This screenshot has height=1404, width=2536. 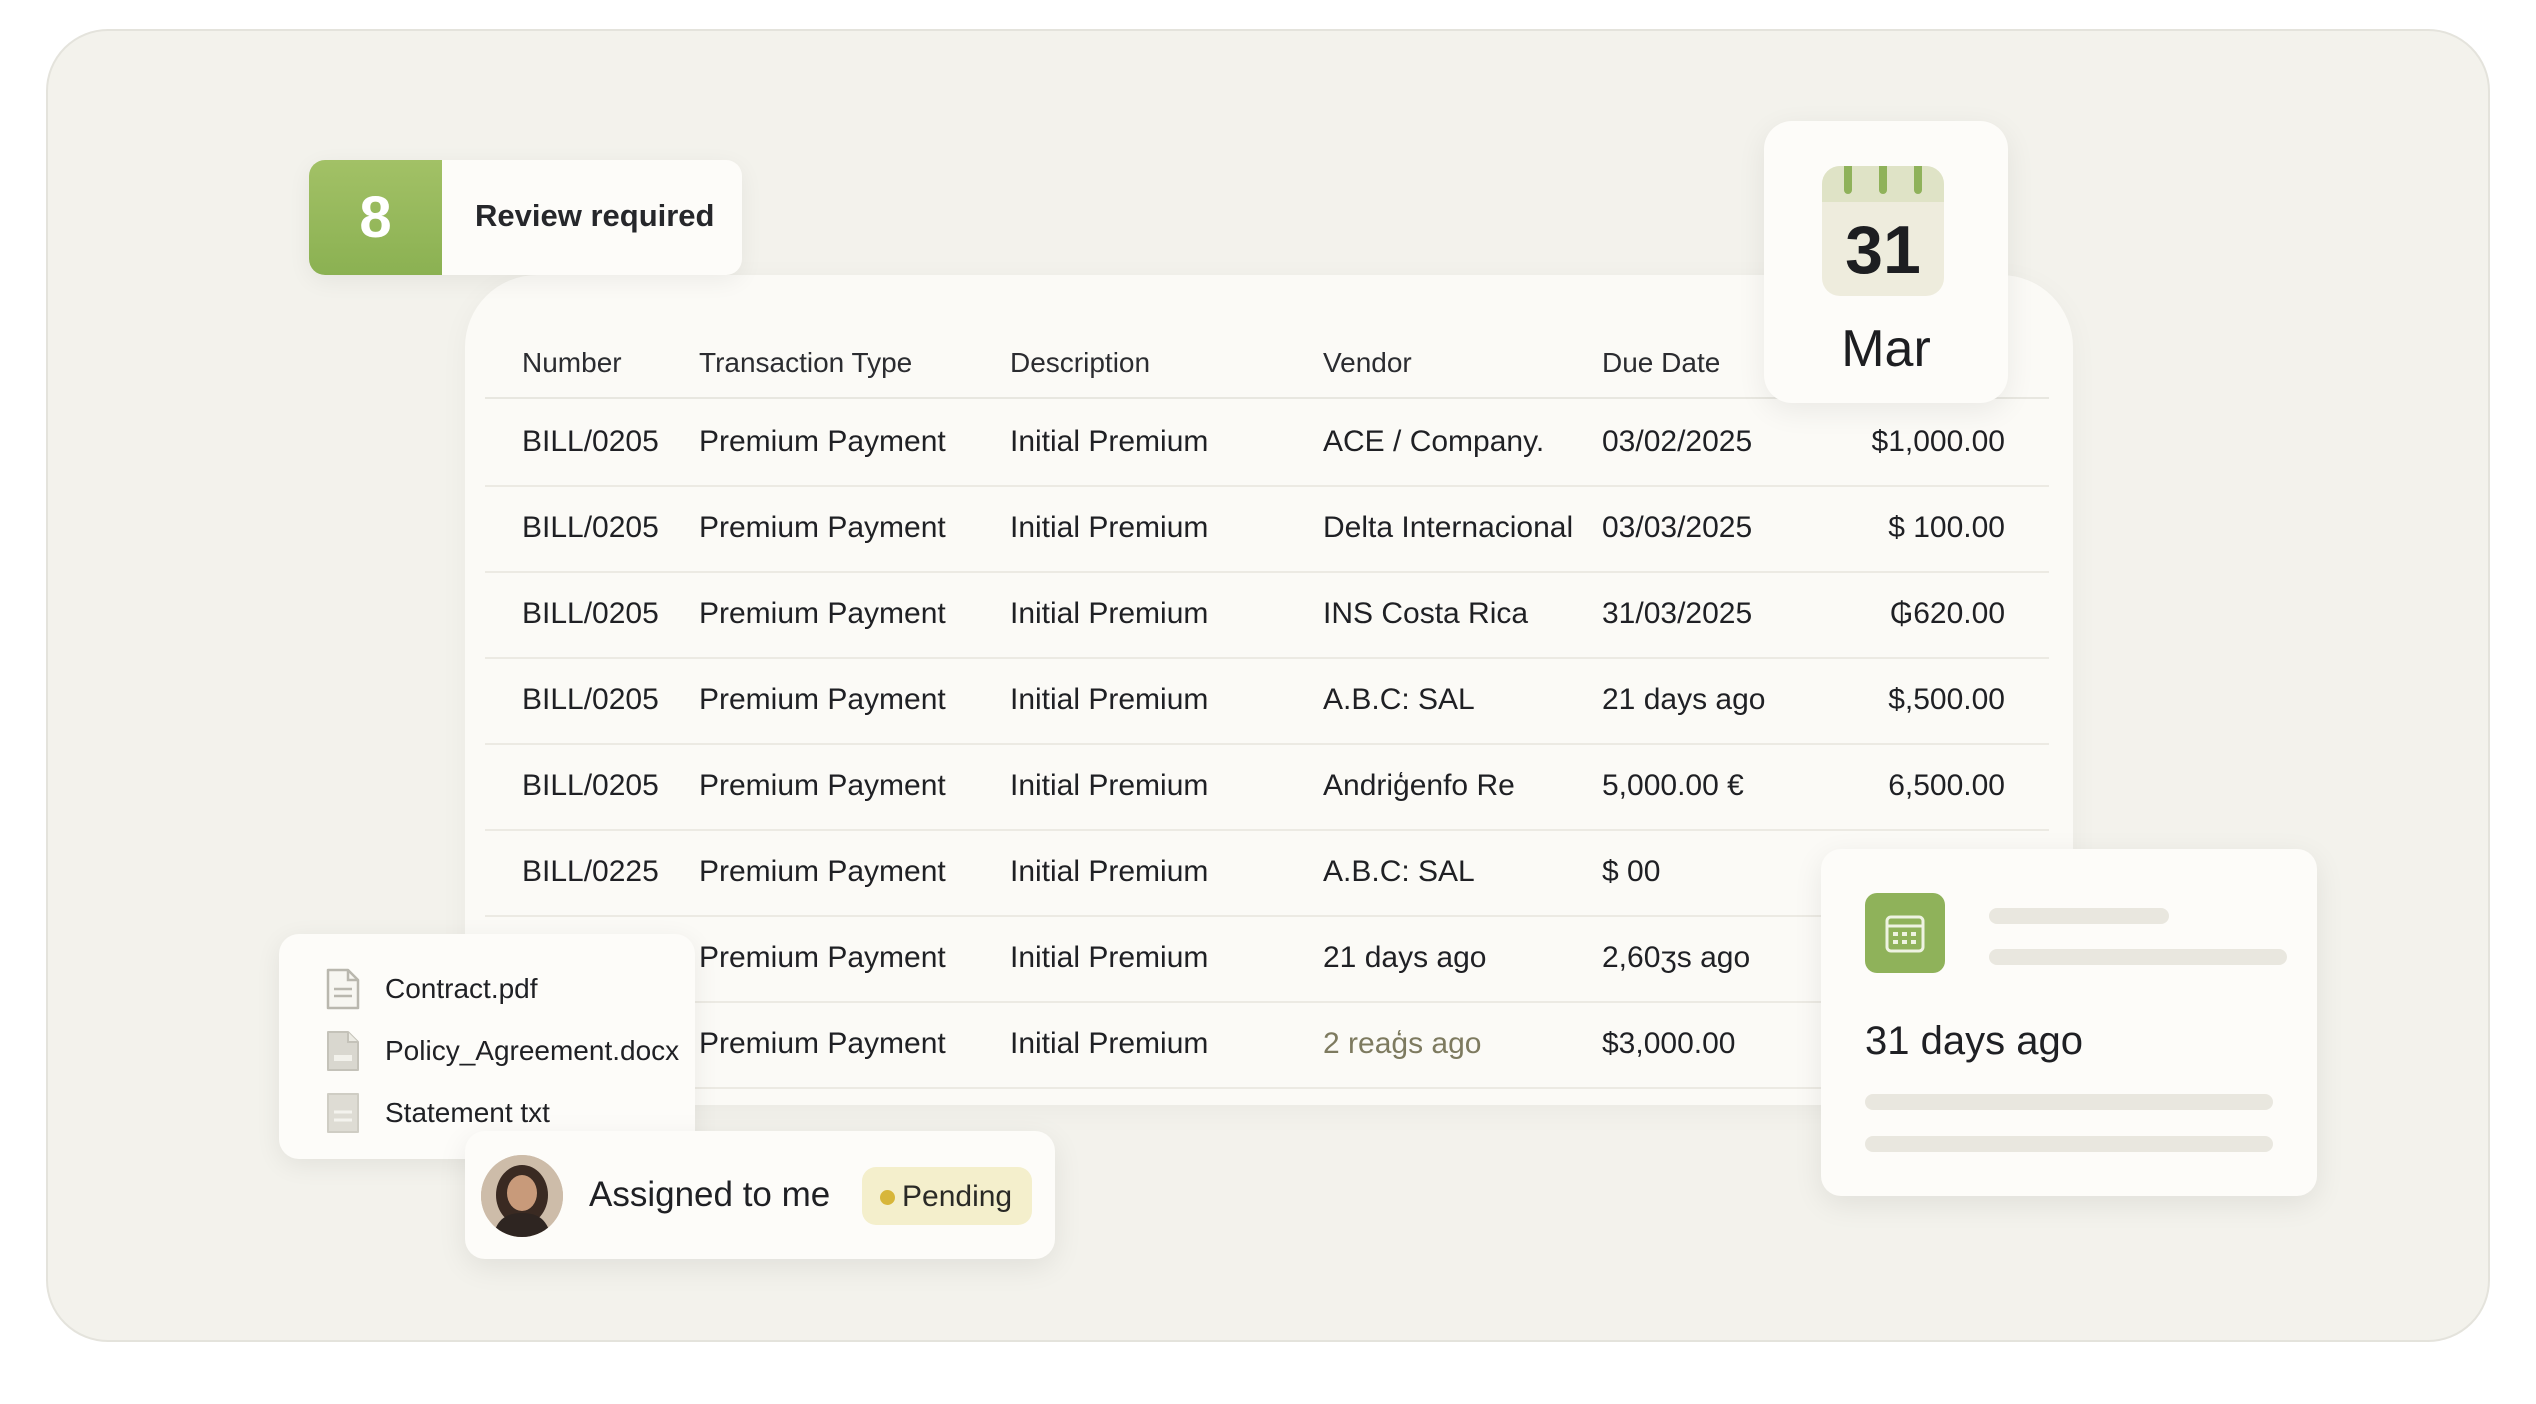 I want to click on calendar-icon, so click(x=1905, y=933).